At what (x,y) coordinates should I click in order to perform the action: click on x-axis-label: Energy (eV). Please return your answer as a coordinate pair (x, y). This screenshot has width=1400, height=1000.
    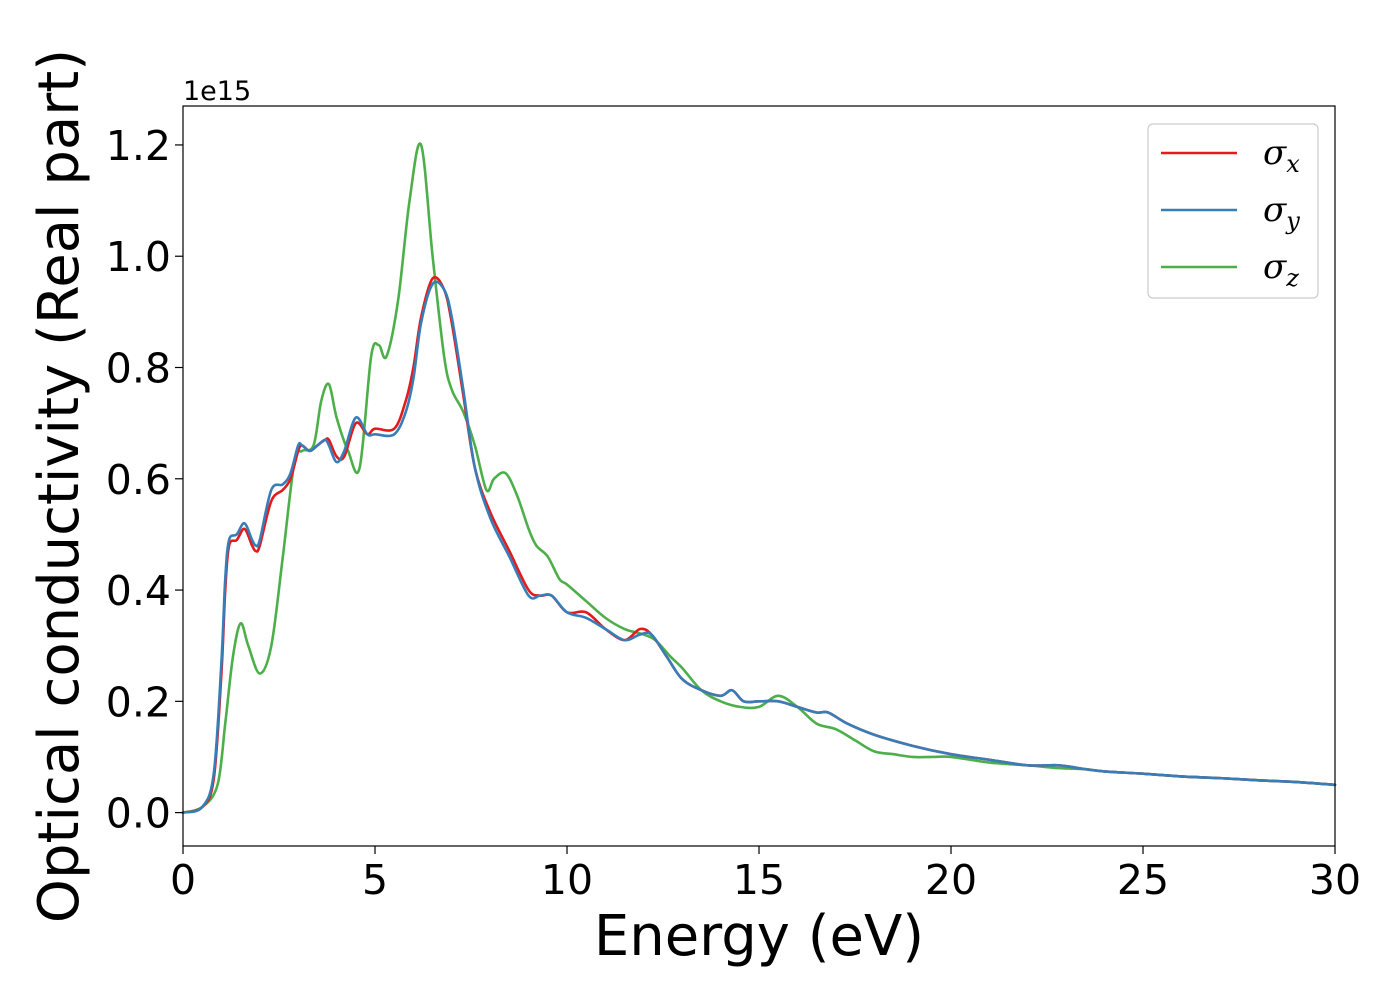
    Looking at the image, I should click on (759, 936).